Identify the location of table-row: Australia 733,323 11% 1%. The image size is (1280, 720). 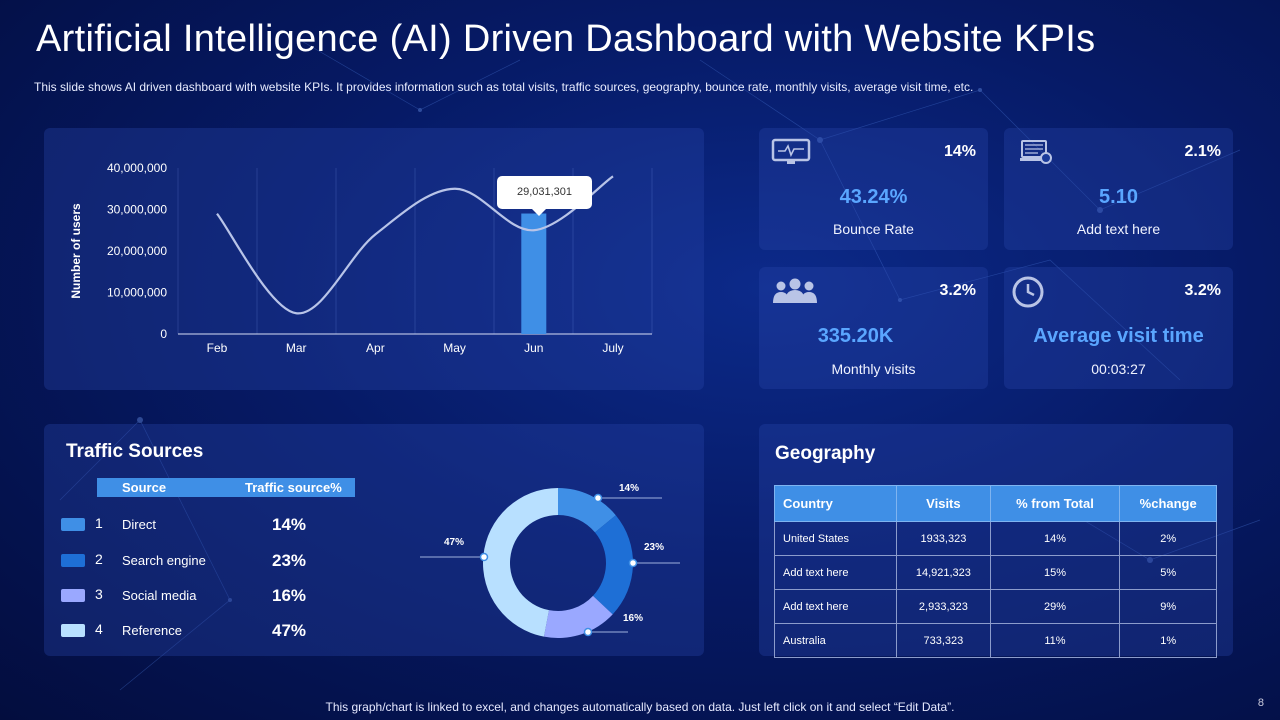
(995, 640).